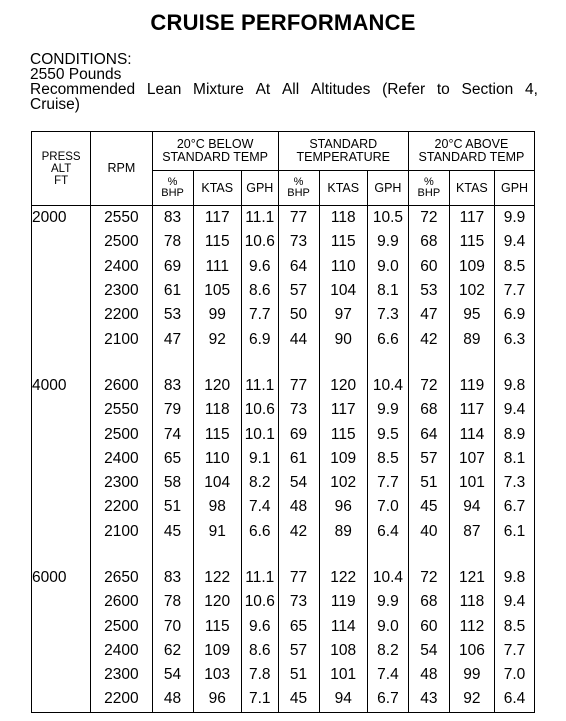 The width and height of the screenshot is (566, 721). Describe the element at coordinates (61, 156) in the screenshot. I see `press-alt-header-line1: PRESS` at that location.